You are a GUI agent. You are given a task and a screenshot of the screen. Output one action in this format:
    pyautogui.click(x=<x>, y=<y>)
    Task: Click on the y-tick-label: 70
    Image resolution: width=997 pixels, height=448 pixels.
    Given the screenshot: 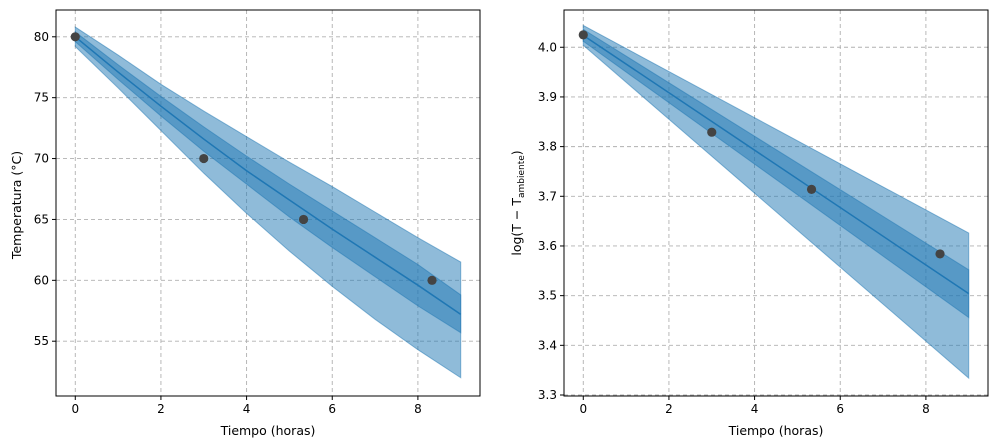 What is the action you would take?
    pyautogui.click(x=41, y=159)
    